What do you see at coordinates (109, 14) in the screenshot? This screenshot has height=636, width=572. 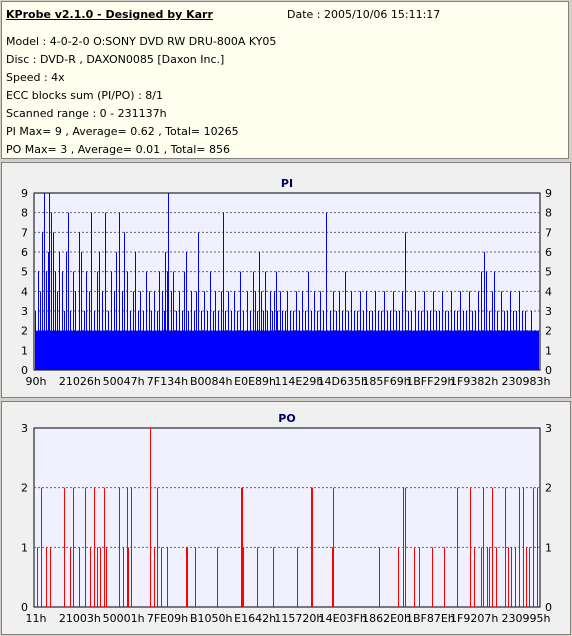 I see `app-title: KProbe v2.1.0 - Designed by Karr` at bounding box center [109, 14].